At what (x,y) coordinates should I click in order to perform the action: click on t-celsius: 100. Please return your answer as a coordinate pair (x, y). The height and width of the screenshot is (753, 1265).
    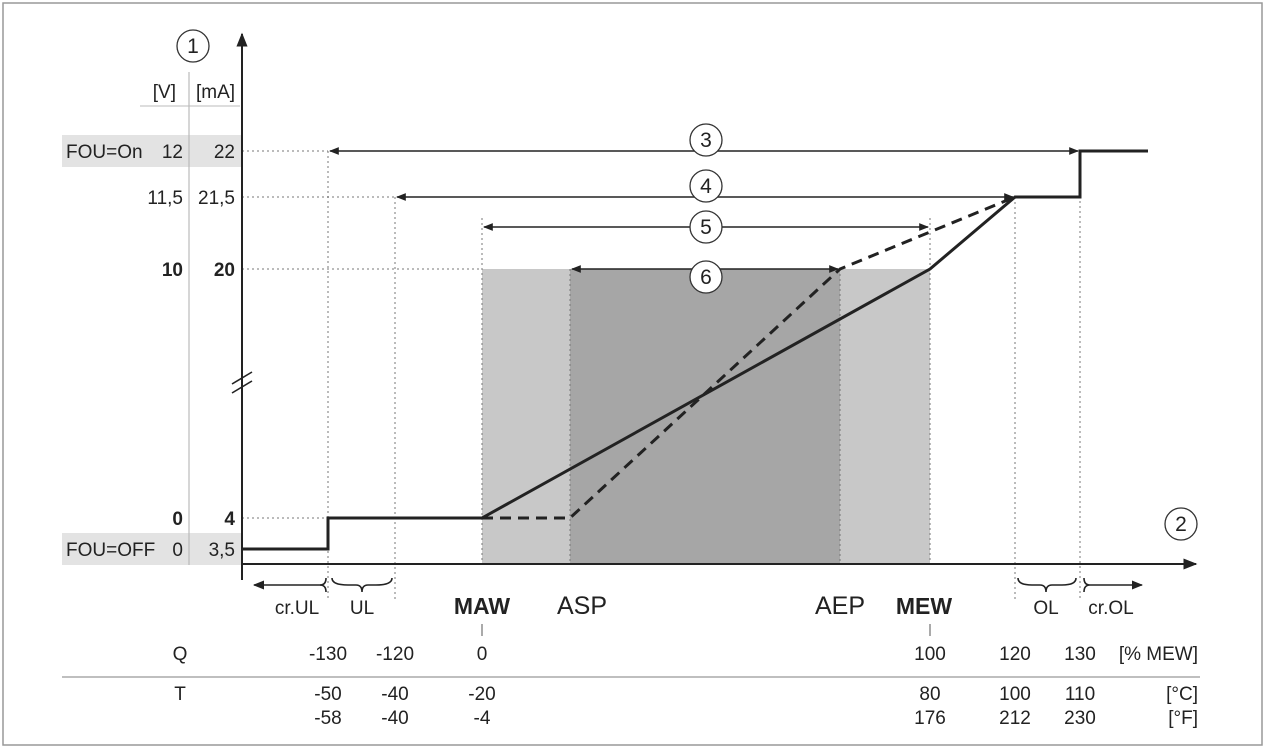
    Looking at the image, I should click on (1015, 694).